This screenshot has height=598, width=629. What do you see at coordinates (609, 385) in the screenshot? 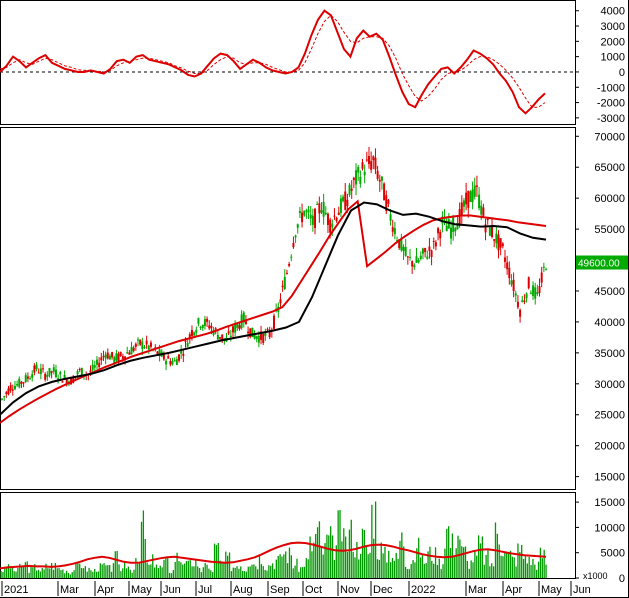
I see `price-tick-label: 30000` at bounding box center [609, 385].